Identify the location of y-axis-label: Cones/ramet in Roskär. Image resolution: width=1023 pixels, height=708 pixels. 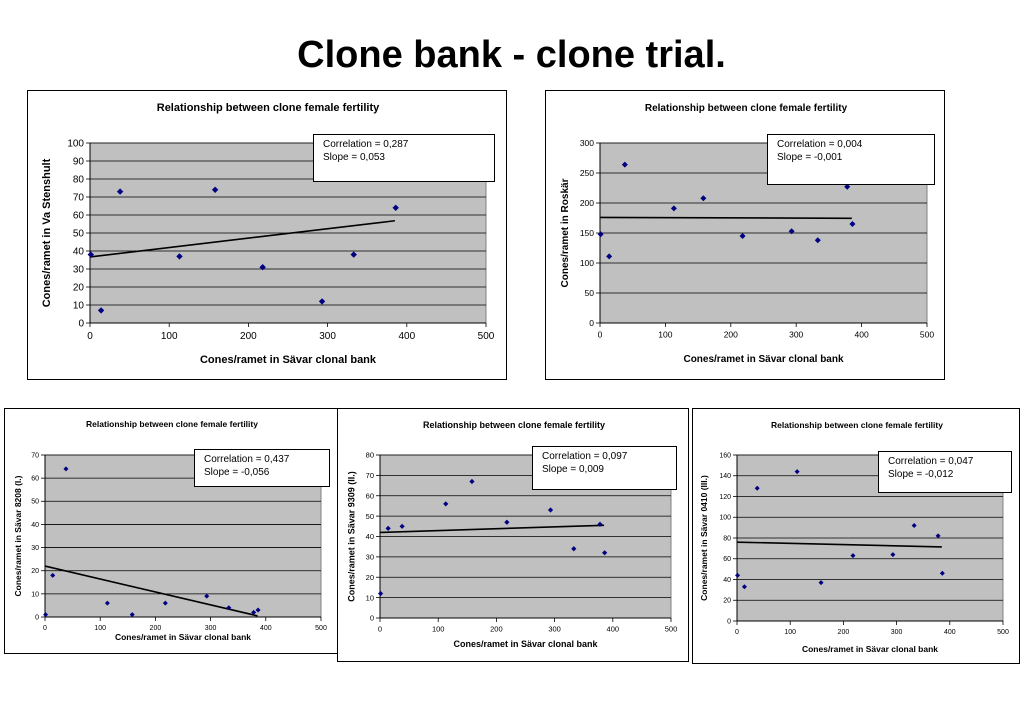
(565, 232).